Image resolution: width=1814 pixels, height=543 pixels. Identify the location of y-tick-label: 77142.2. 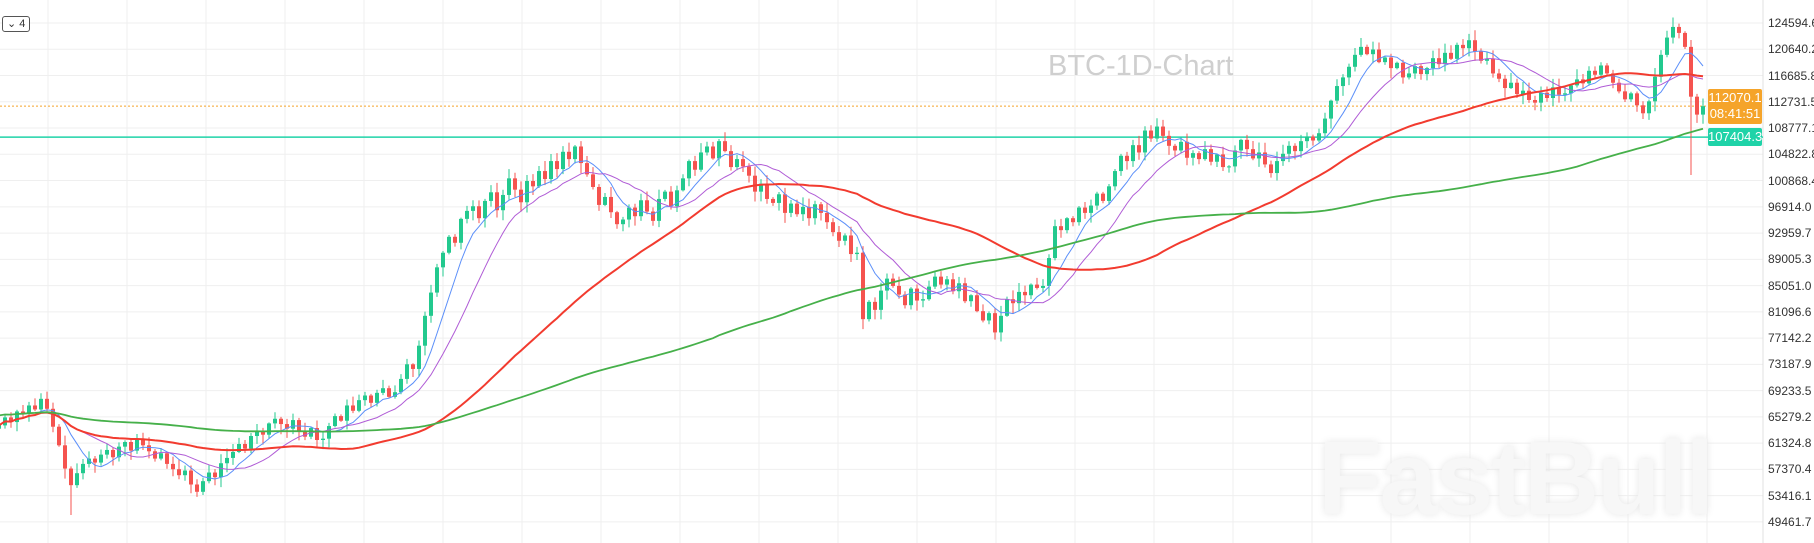
(1790, 338).